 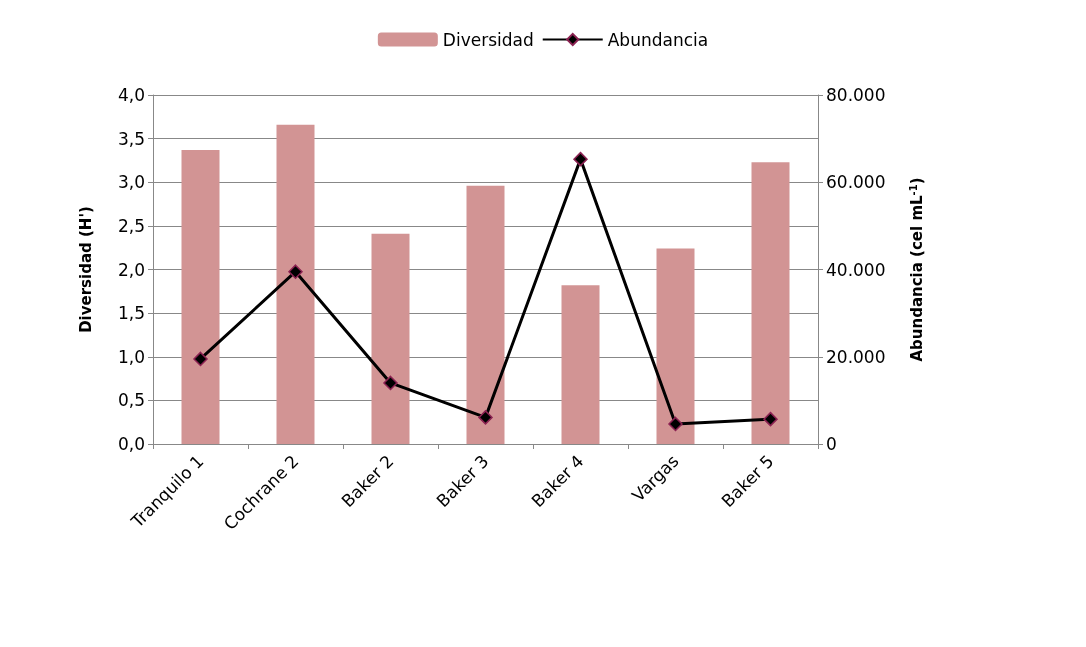 What do you see at coordinates (856, 182) in the screenshot?
I see `y2-tick-label: 60.000` at bounding box center [856, 182].